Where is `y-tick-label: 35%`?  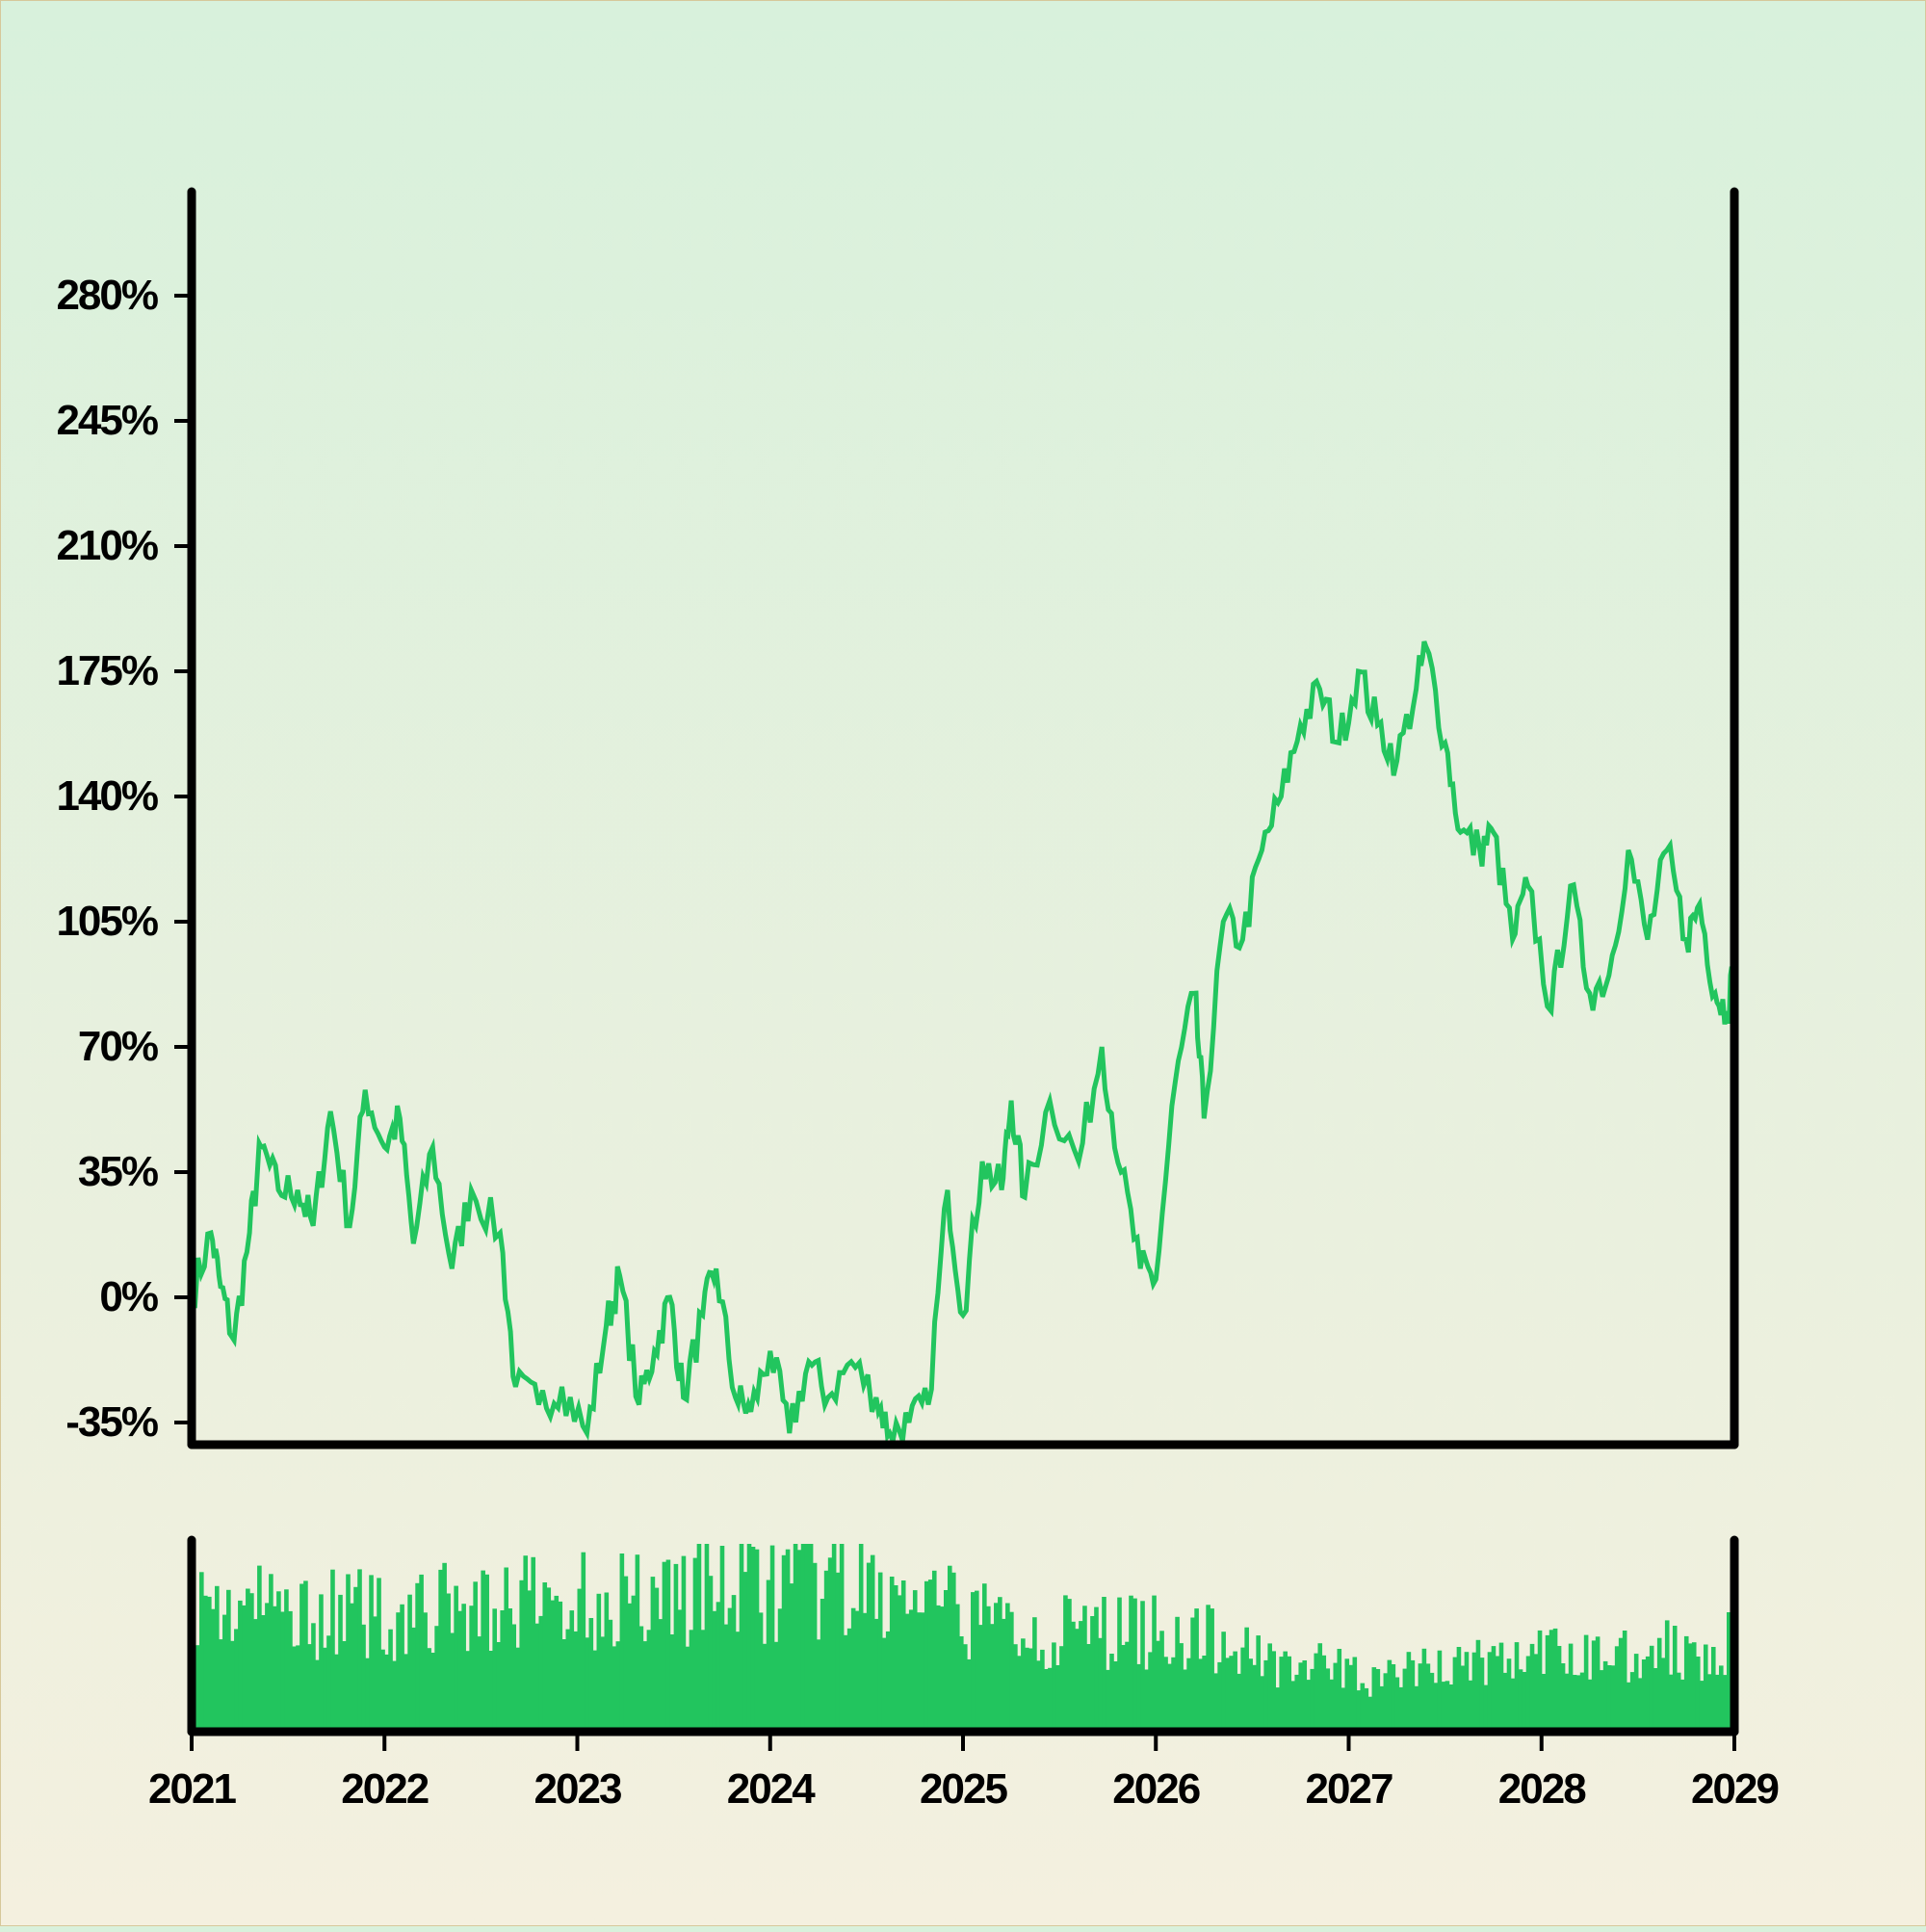 y-tick-label: 35% is located at coordinates (118, 1171).